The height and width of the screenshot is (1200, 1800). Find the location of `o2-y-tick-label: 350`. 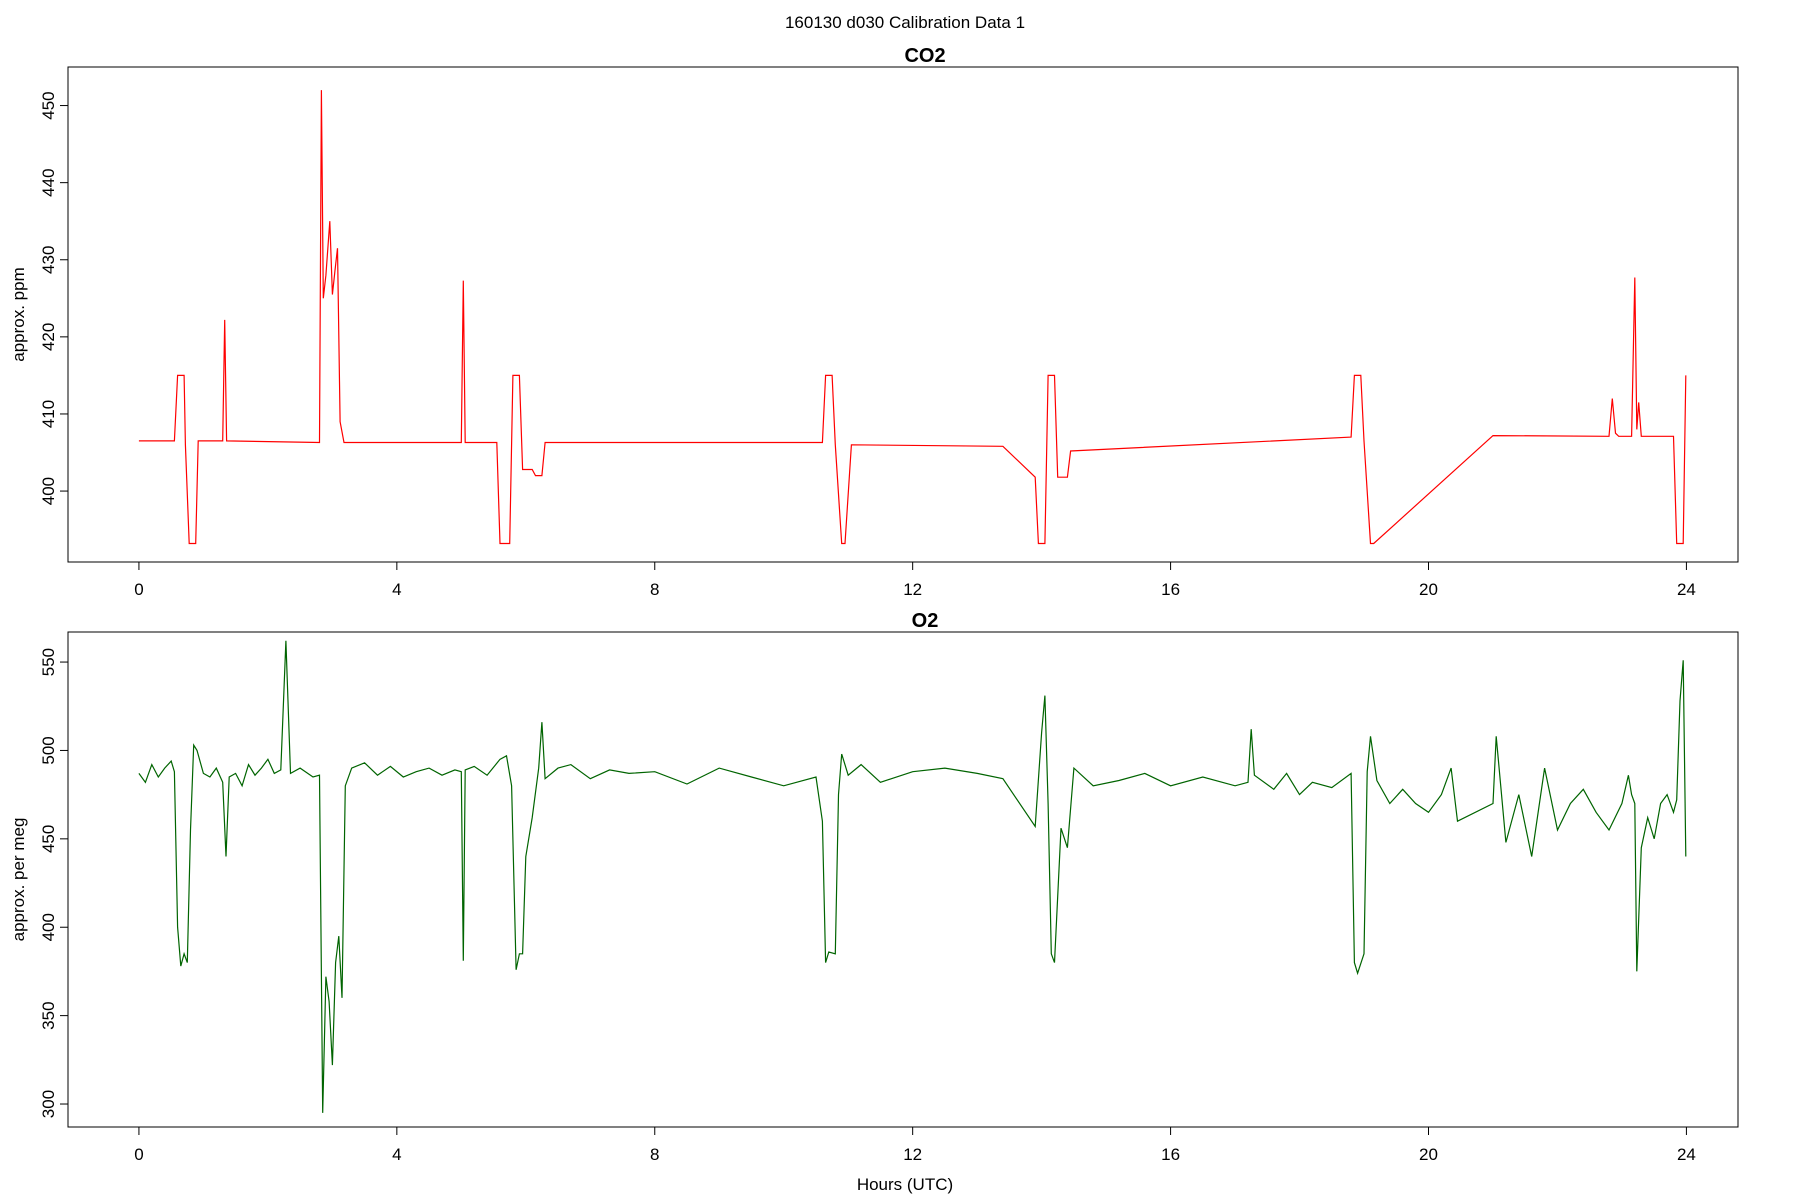

o2-y-tick-label: 350 is located at coordinates (48, 1015).